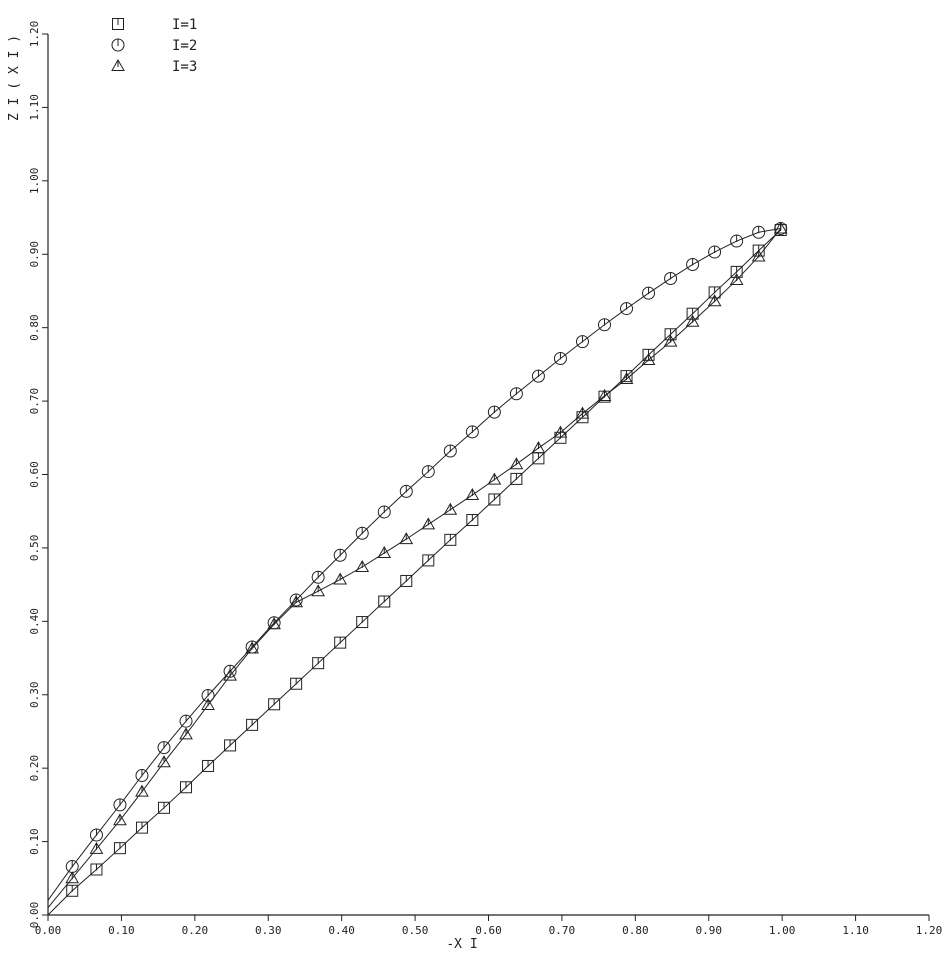 The image size is (944, 955). What do you see at coordinates (184, 46) in the screenshot?
I see `legend-label-2: I=2` at bounding box center [184, 46].